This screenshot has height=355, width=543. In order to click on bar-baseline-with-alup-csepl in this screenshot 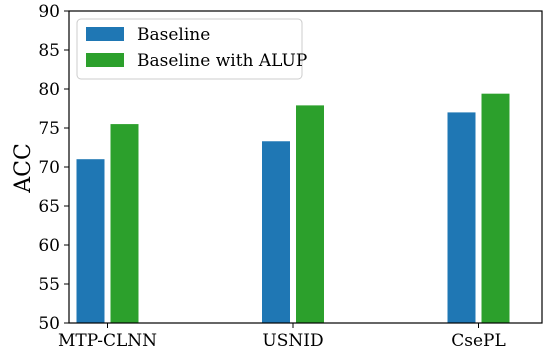, I will do `click(495, 208)`.